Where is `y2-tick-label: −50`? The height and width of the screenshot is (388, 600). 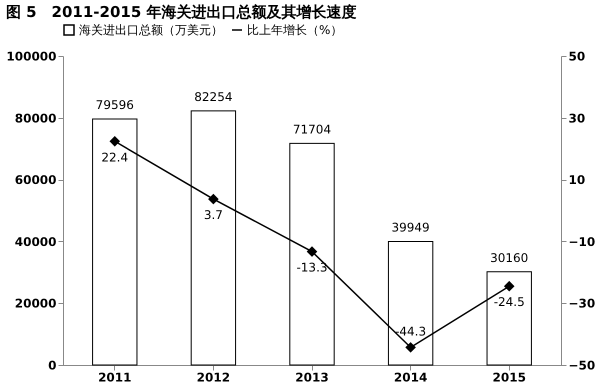 y2-tick-label: −50 is located at coordinates (582, 365).